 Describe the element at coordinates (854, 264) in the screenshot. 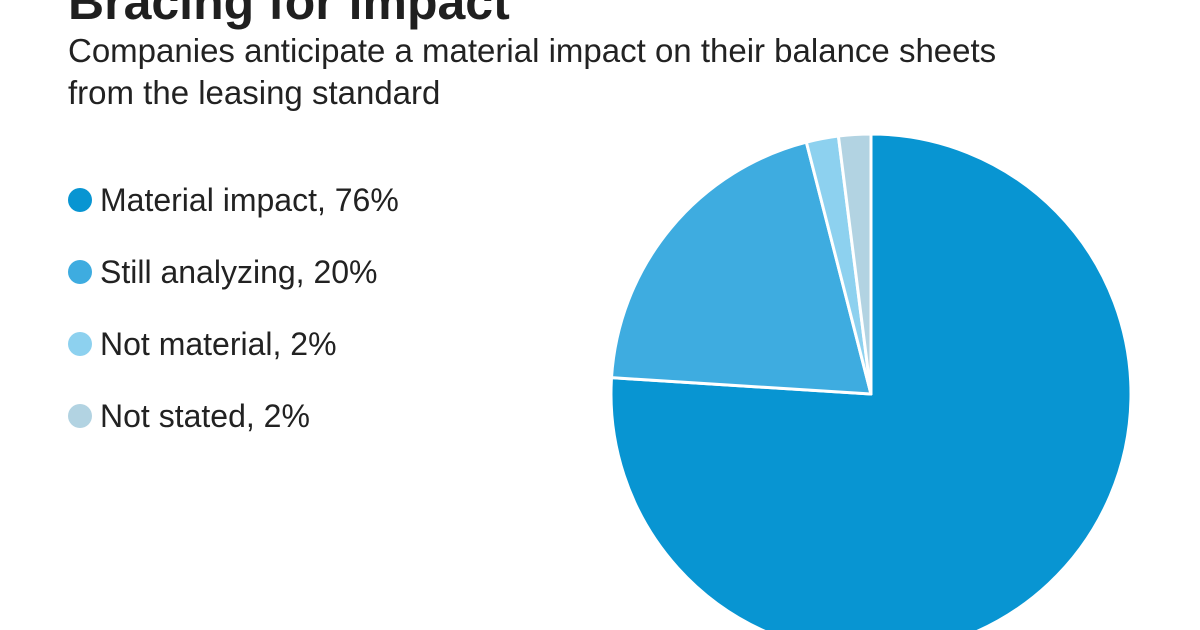

I see `pie-slice-not-stated` at that location.